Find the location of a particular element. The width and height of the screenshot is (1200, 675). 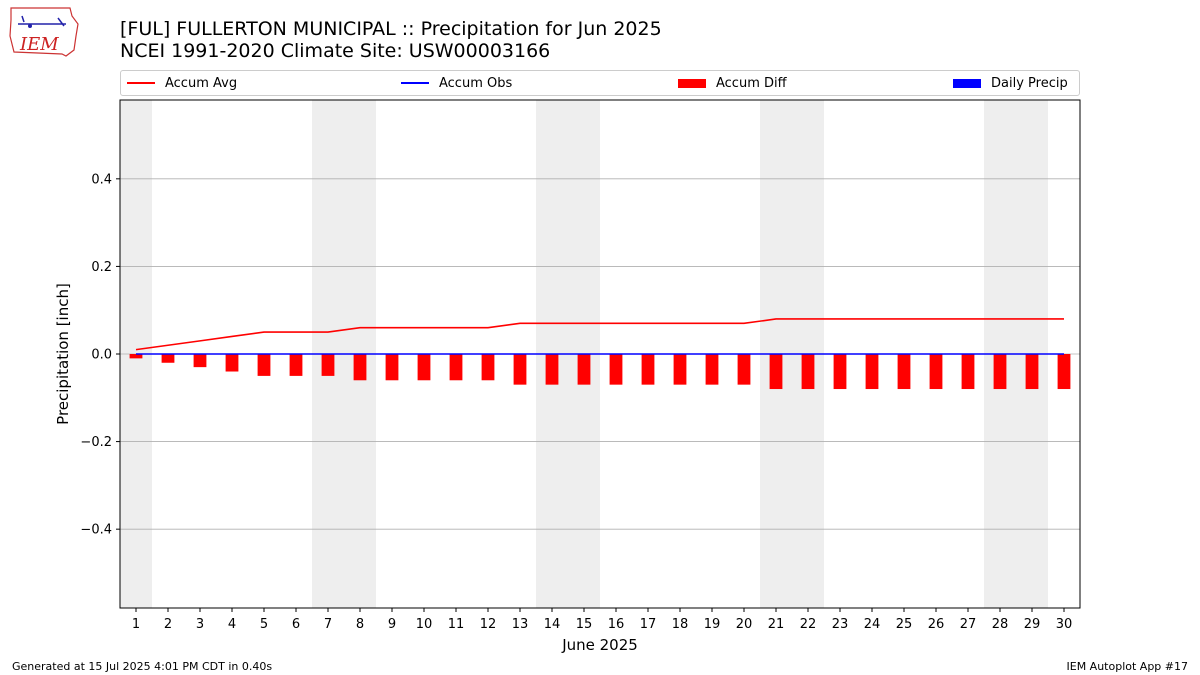

legend-label: Accum Avg is located at coordinates (201, 83).